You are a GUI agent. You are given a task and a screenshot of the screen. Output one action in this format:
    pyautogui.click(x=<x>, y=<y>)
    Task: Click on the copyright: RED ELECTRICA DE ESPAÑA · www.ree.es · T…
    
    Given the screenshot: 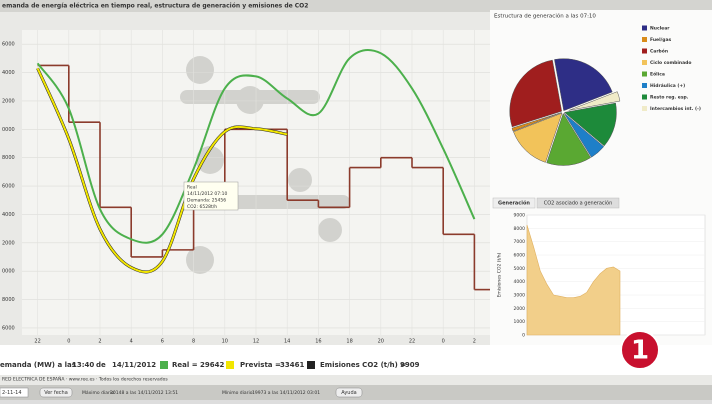 What is the action you would take?
    pyautogui.click(x=85, y=379)
    